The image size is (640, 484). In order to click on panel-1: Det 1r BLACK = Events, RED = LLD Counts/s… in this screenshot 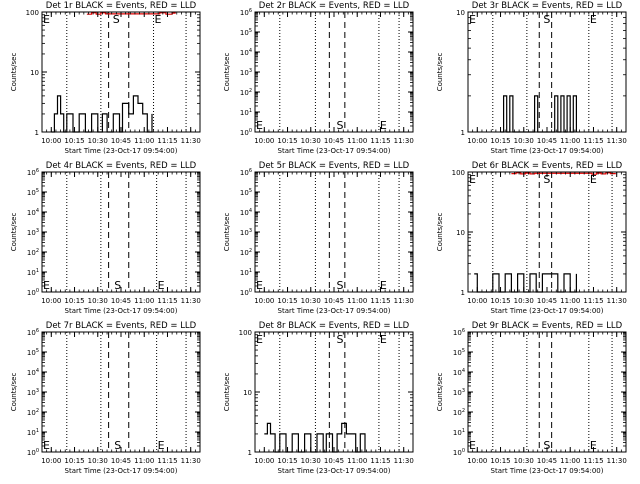, I will do `click(105, 78)`.